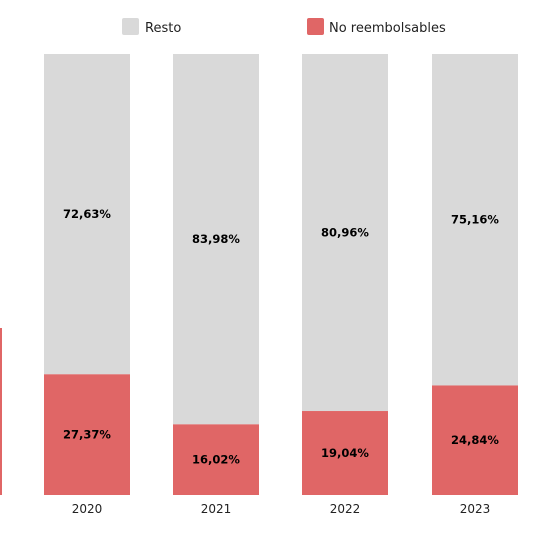 This screenshot has height=560, width=560. I want to click on partial-left-bar, so click(1, 411).